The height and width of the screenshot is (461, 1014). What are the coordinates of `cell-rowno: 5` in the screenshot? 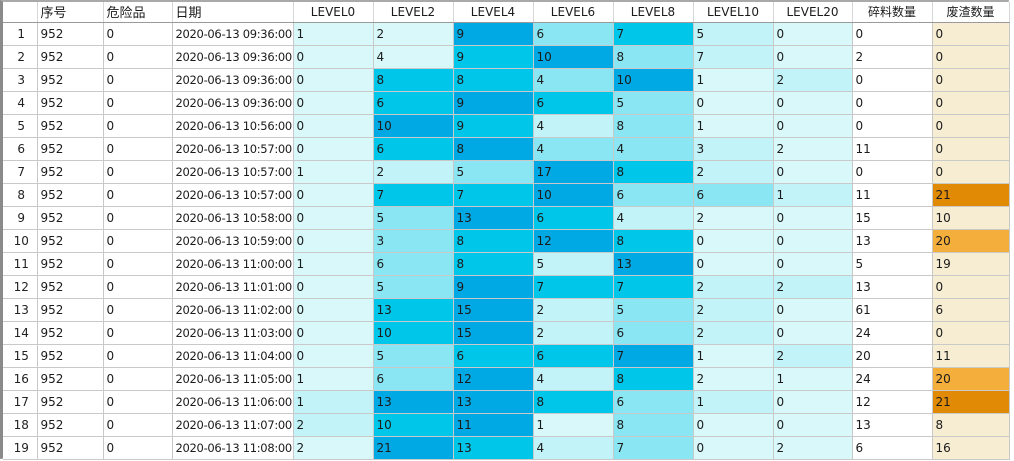 It's located at (20, 126).